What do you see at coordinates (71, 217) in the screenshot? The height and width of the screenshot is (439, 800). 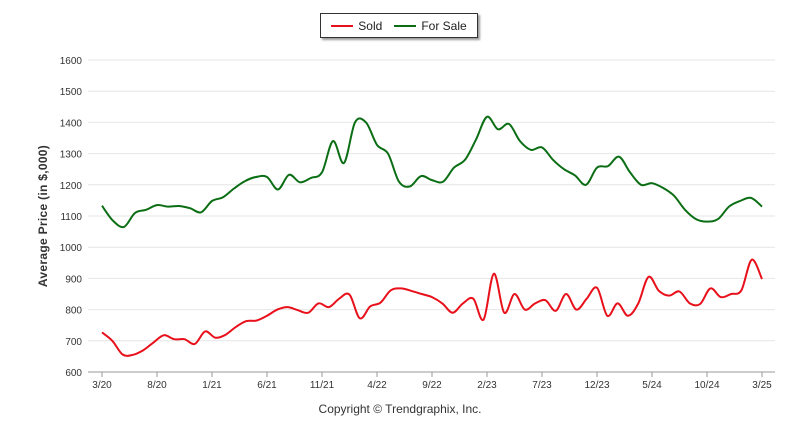 I see `y-tick-label: 1100` at bounding box center [71, 217].